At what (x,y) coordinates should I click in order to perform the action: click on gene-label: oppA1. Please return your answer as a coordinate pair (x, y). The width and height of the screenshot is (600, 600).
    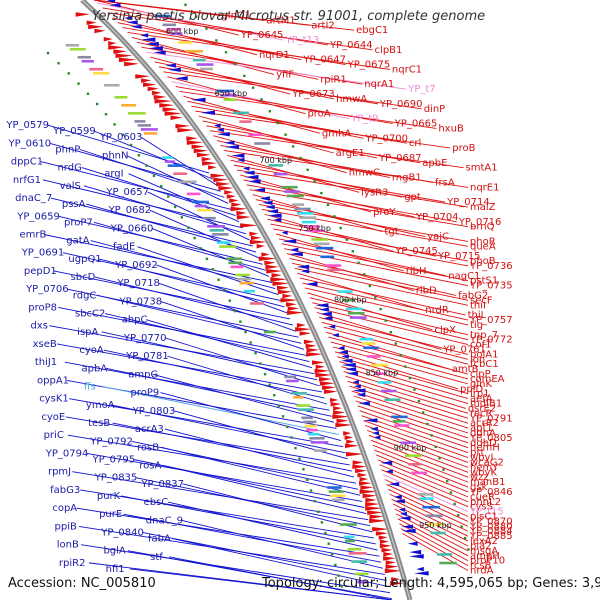
    Looking at the image, I should click on (53, 380).